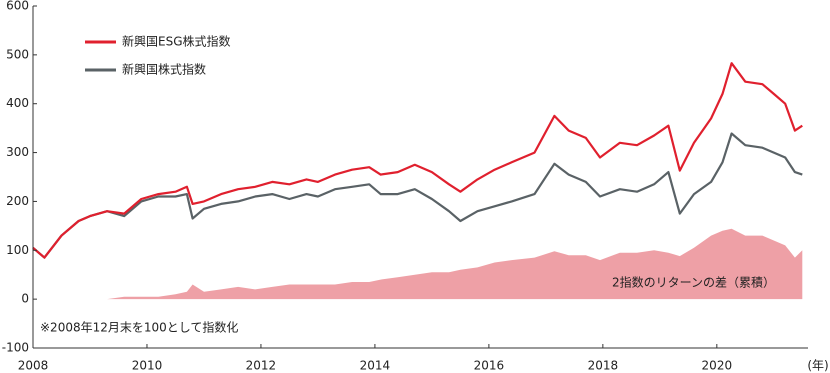  I want to click on y-tick-label: 300, so click(17, 152).